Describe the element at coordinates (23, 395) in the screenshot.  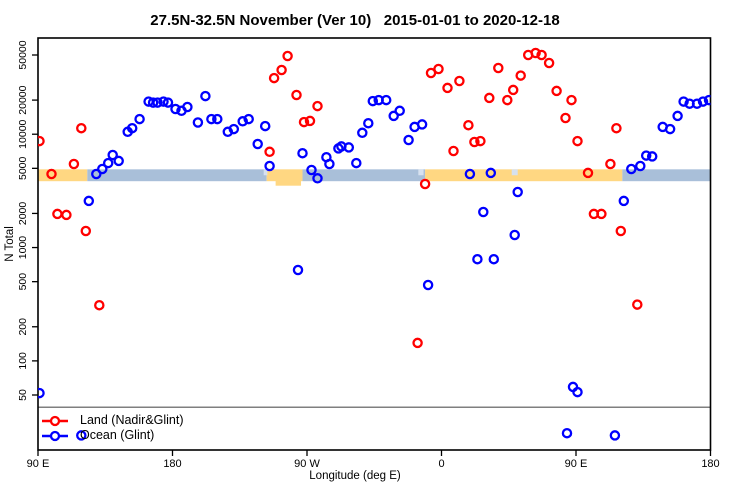
I see `y-tick-label: 50` at that location.